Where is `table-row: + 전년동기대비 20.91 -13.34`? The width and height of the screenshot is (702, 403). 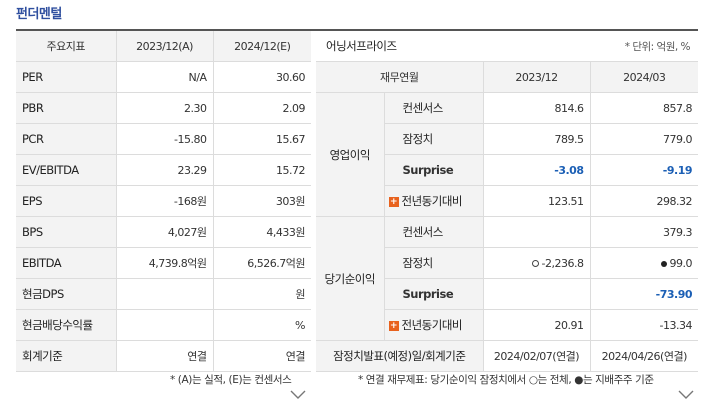
table-row: + 전년동기대비 20.91 -13.34 is located at coordinates (507, 325).